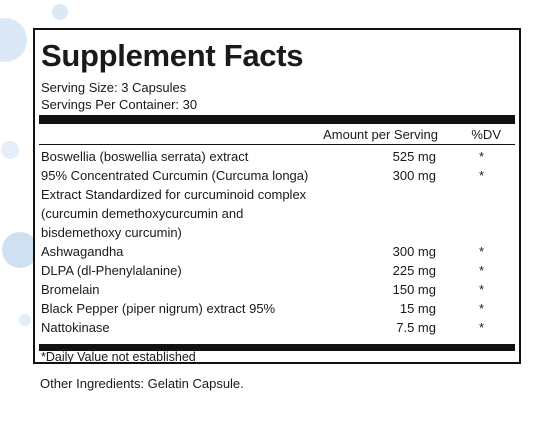 The height and width of the screenshot is (425, 556). Describe the element at coordinates (416, 327) in the screenshot. I see `ingredient-amount: 7.5 mg` at that location.